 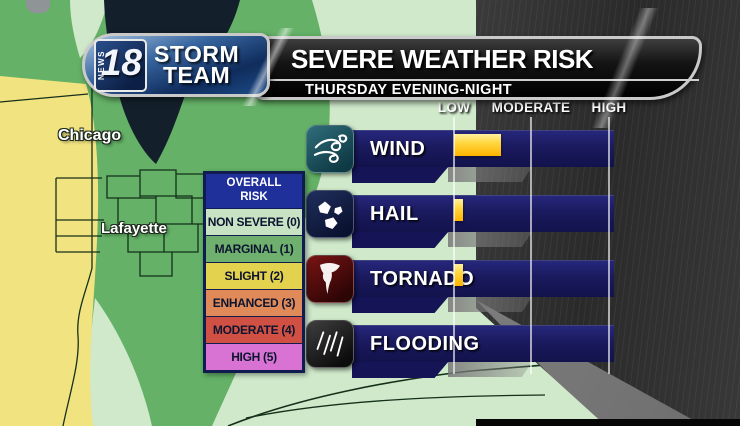 What do you see at coordinates (197, 53) in the screenshot?
I see `storm-text: STORM` at bounding box center [197, 53].